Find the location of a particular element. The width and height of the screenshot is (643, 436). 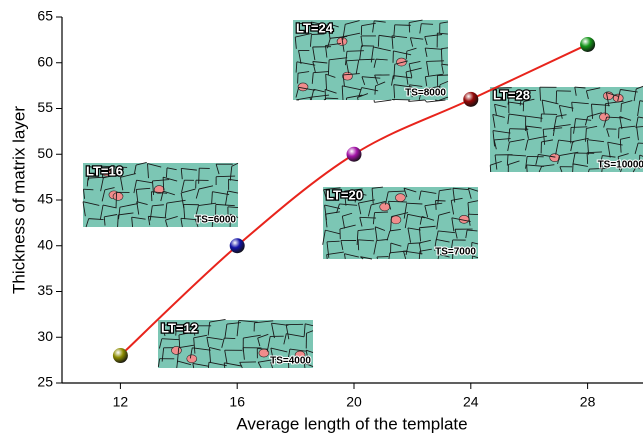

x-tick-label: 24 is located at coordinates (471, 402).